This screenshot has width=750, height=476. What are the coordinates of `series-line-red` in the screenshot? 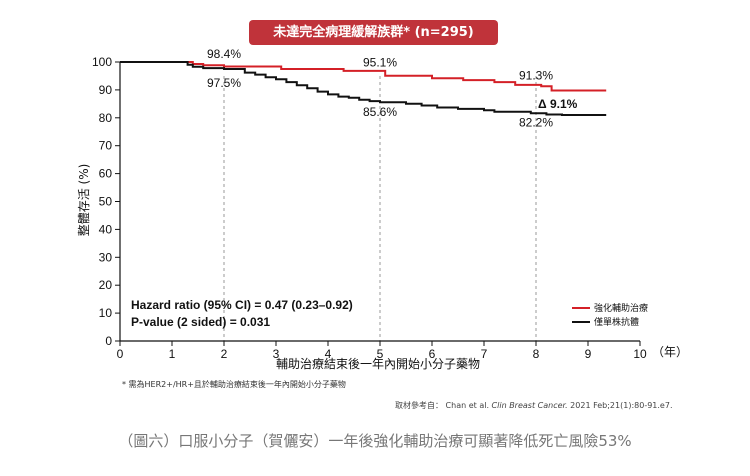 It's located at (363, 76).